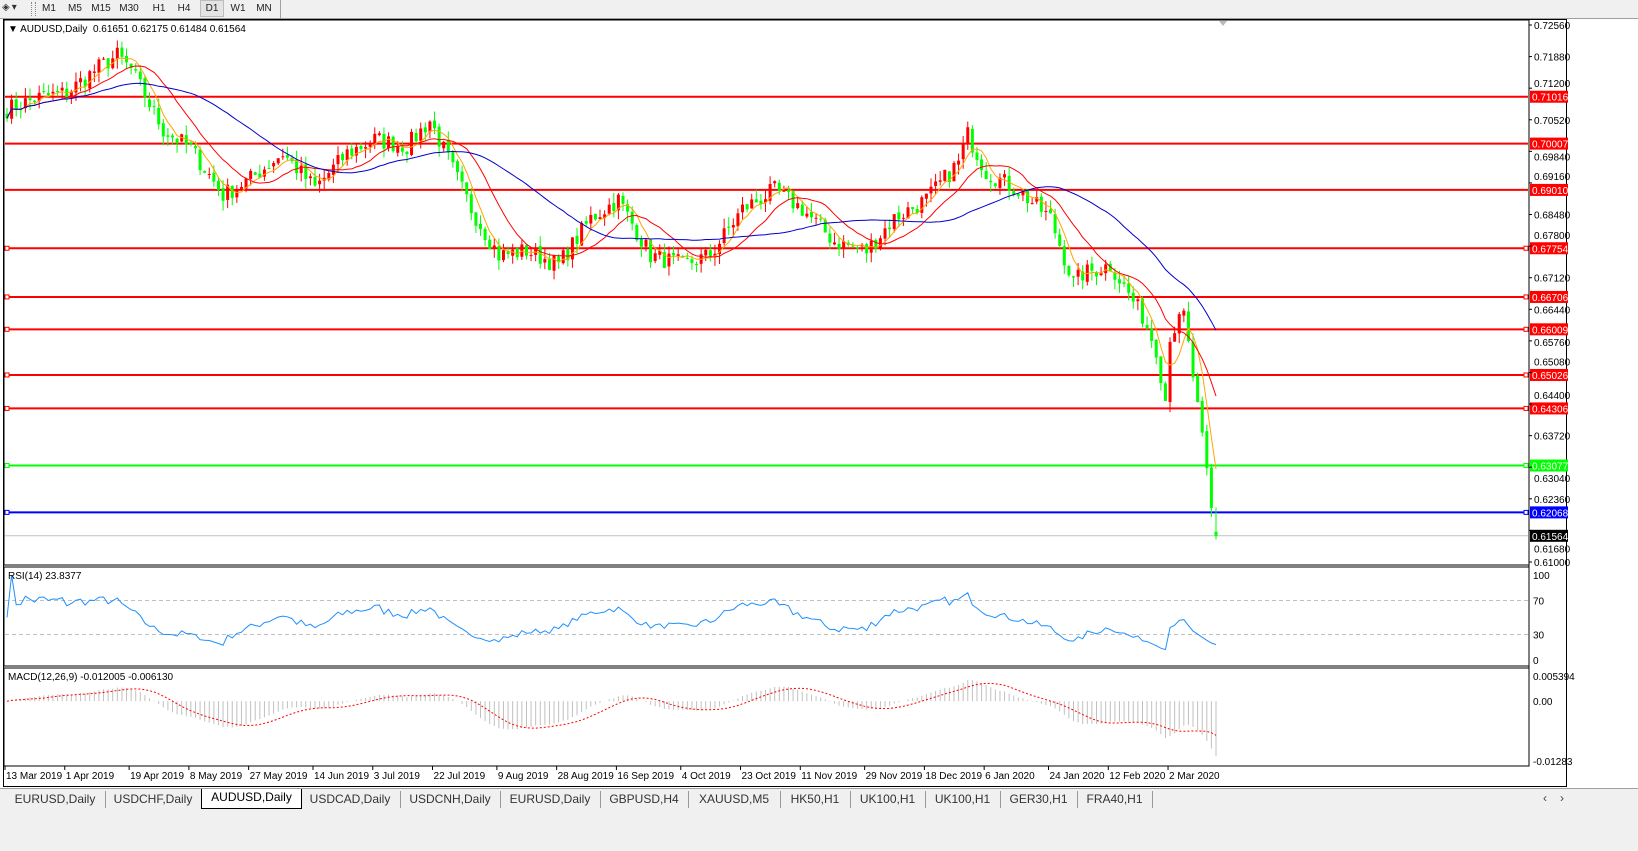  What do you see at coordinates (129, 8) in the screenshot?
I see `timeframe-m30-button: M30` at bounding box center [129, 8].